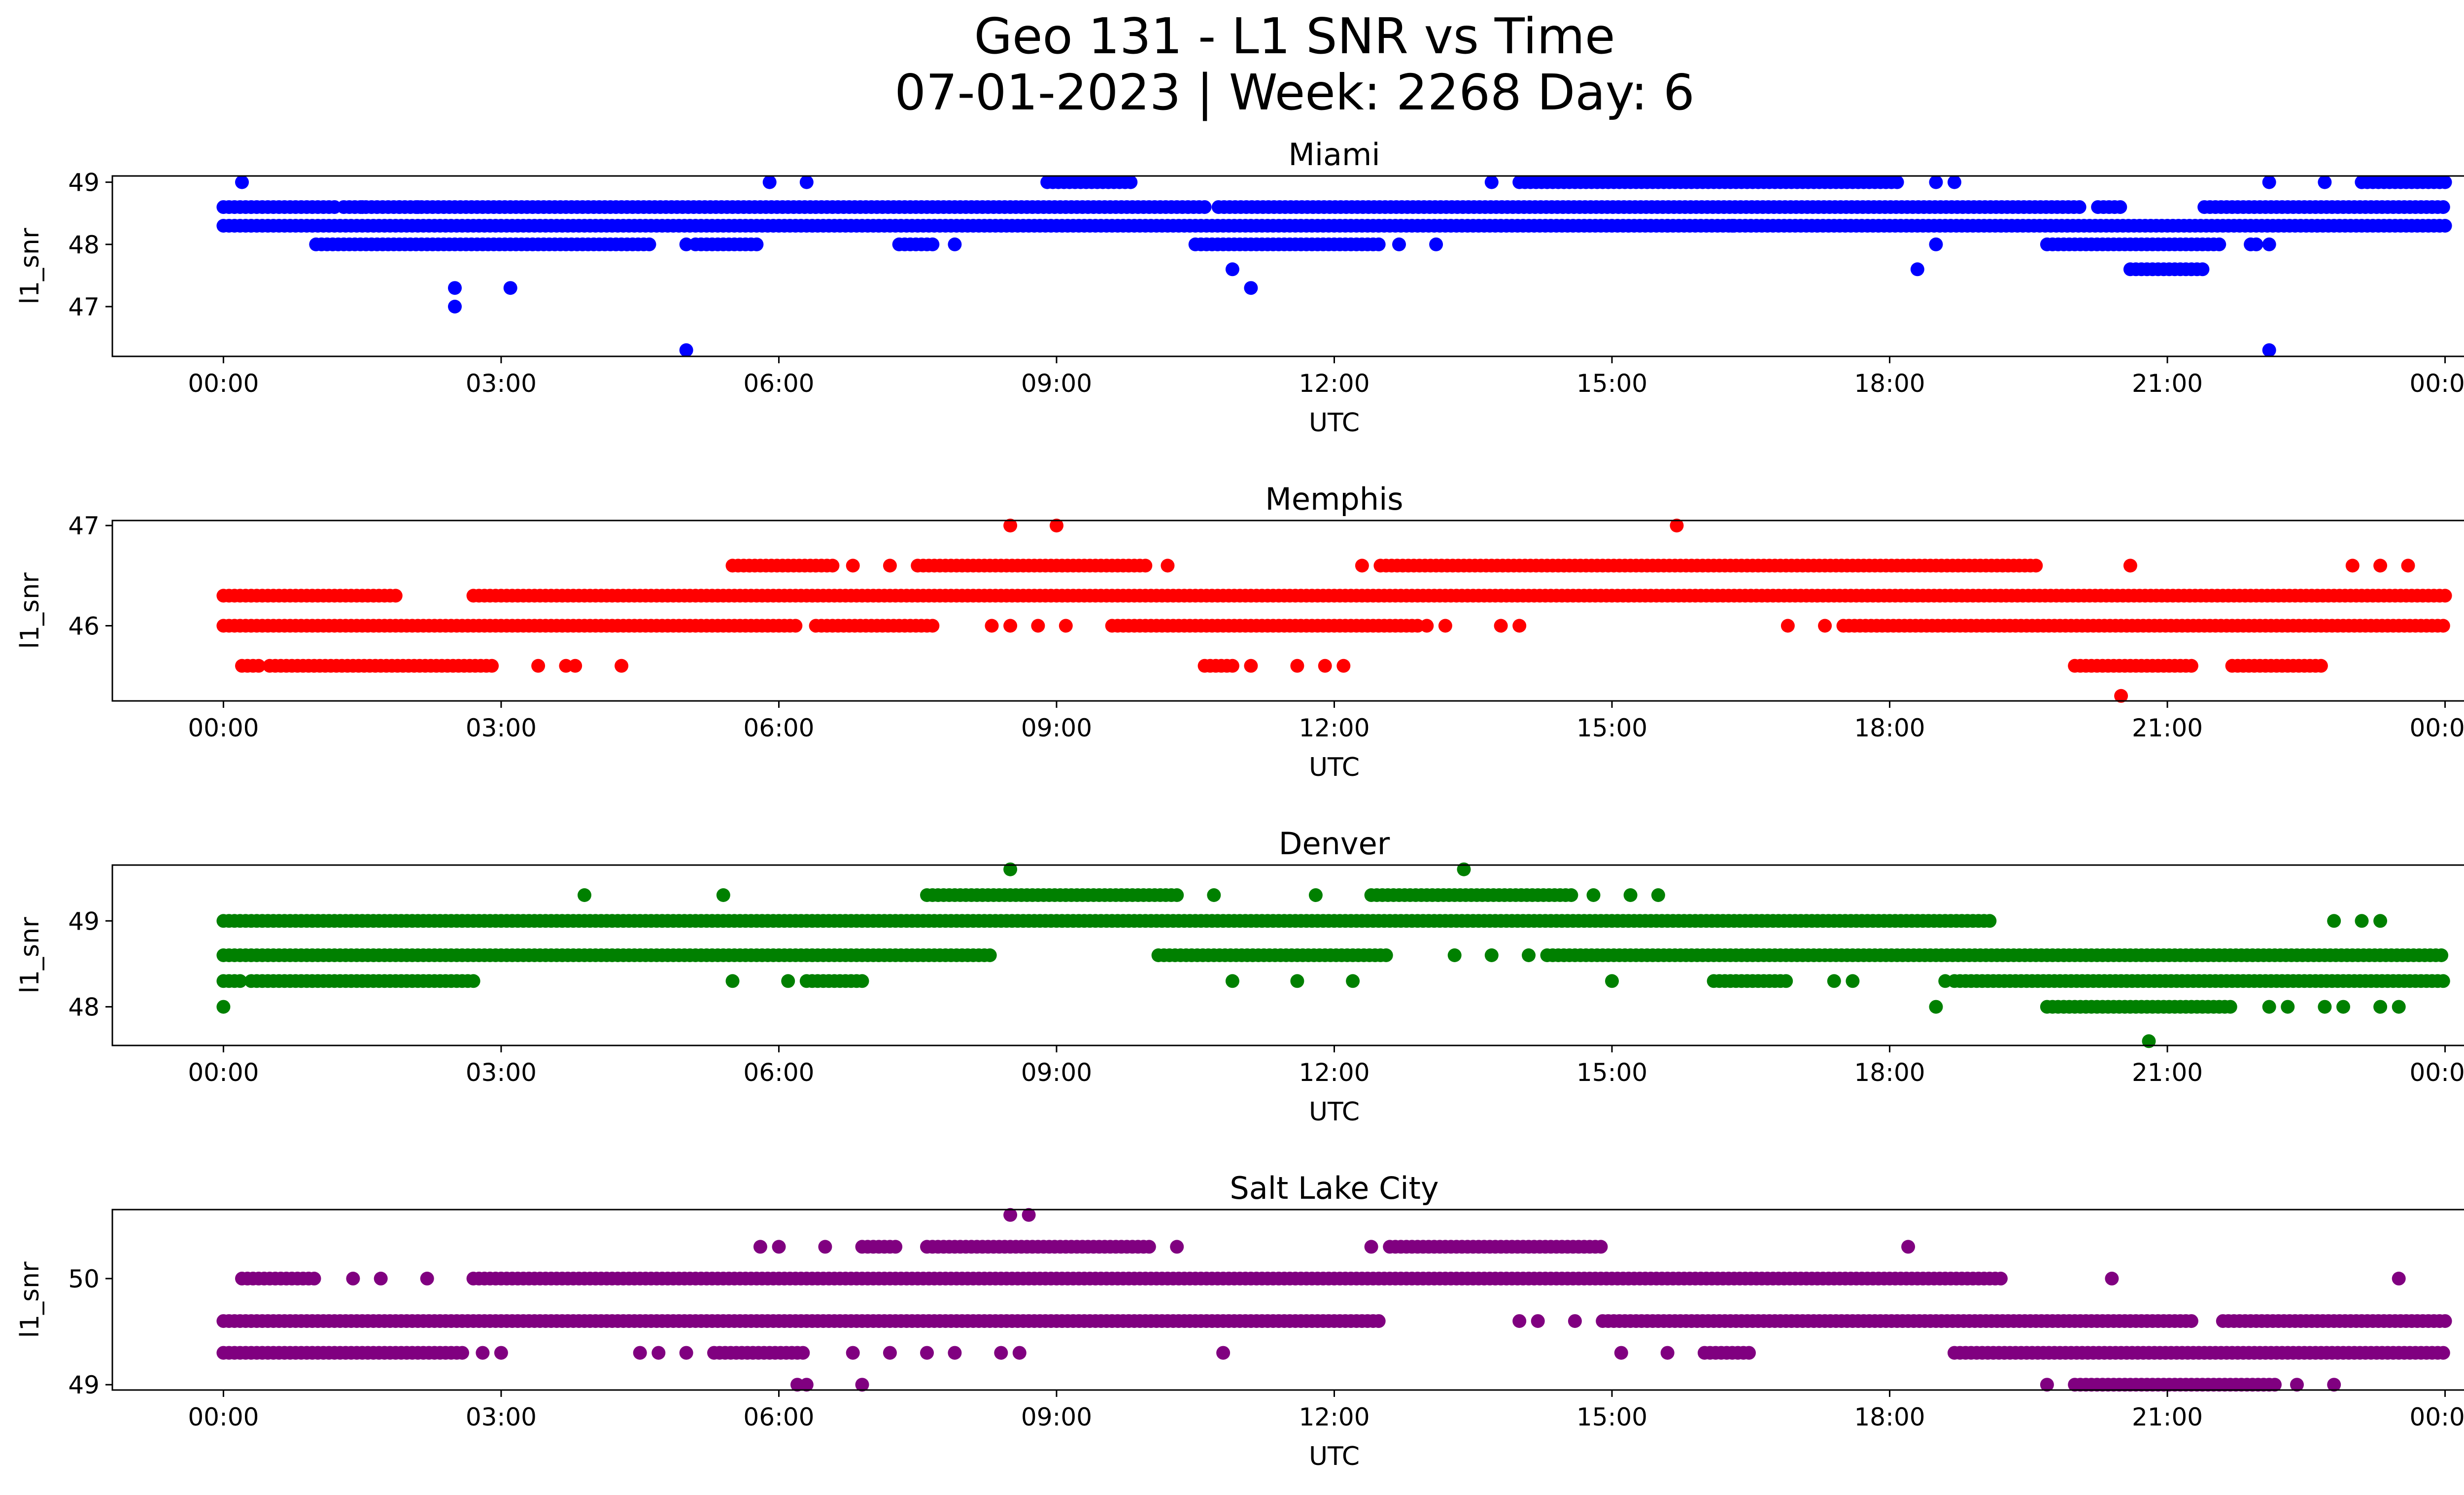  Describe the element at coordinates (1334, 844) in the screenshot. I see `subplot-title: Denver` at that location.